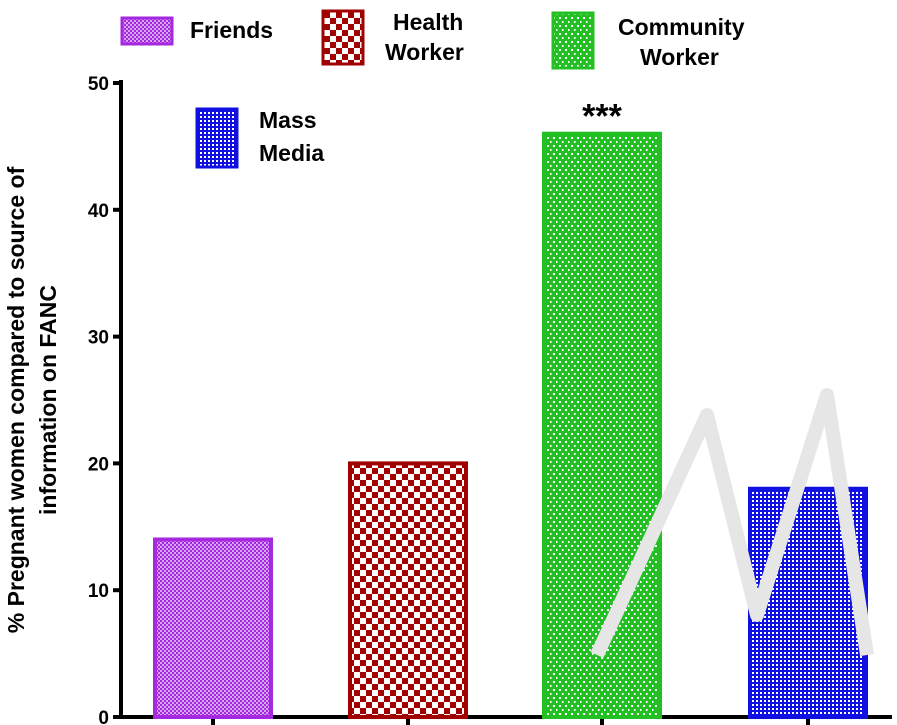 The image size is (897, 725). I want to click on y-ticks: 0 10 20 30 40 50, so click(104, 399).